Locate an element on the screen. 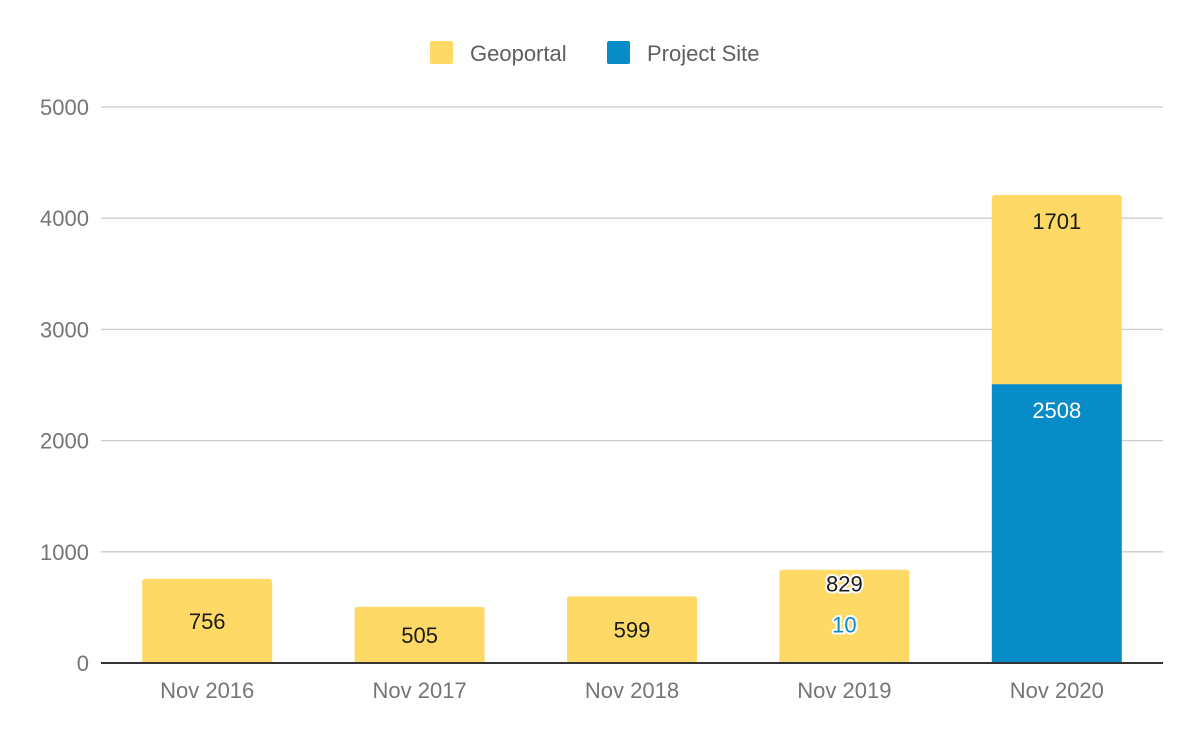 This screenshot has height=742, width=1200. y-tick-label-5000: 5000 is located at coordinates (64, 107).